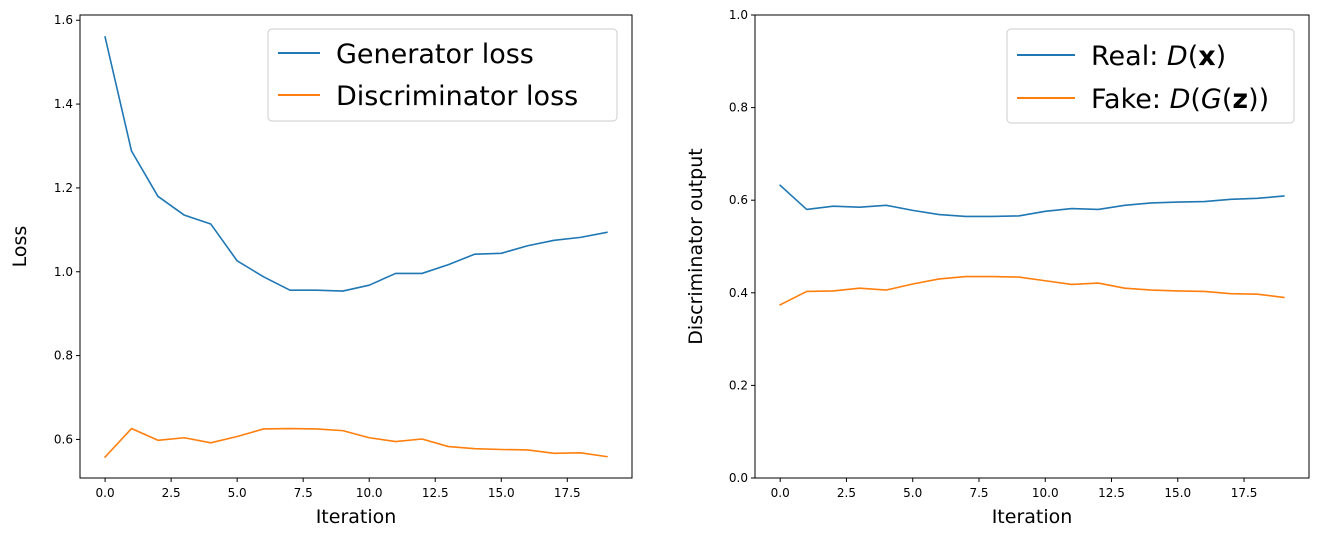 This screenshot has width=1317, height=540. I want to click on output-legend: Real: D(x) Fake: D(G(z)), so click(1150, 76).